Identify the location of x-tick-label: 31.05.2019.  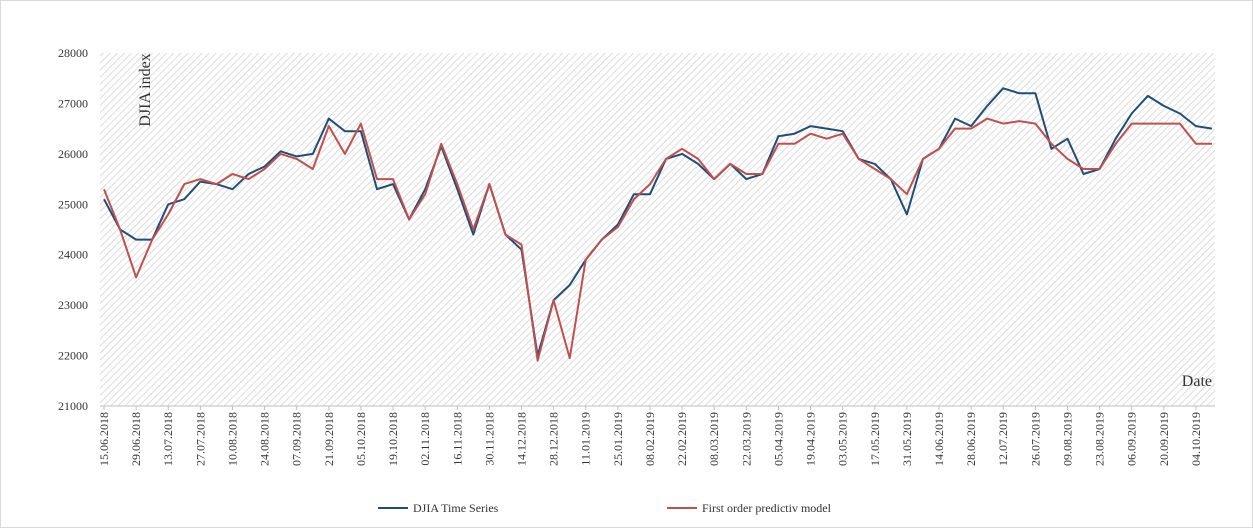
(907, 439).